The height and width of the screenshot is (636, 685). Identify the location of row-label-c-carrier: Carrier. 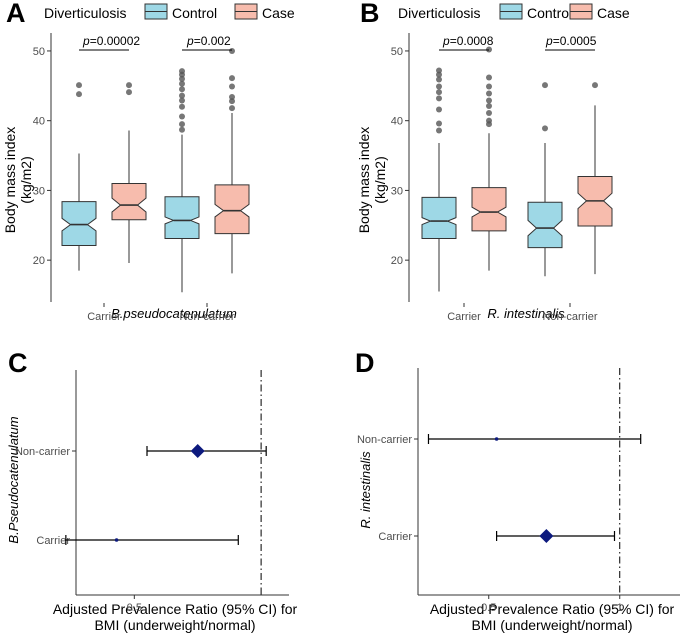
(53, 541).